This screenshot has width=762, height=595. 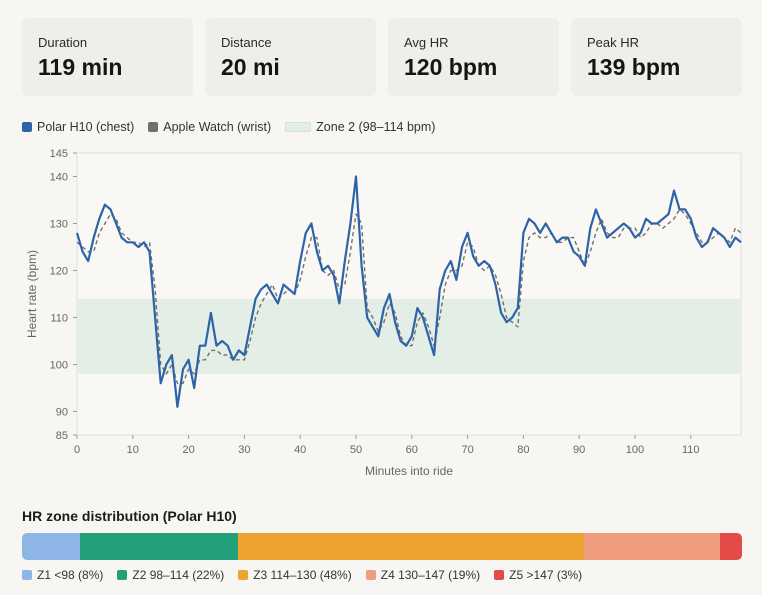 What do you see at coordinates (546, 575) in the screenshot?
I see `zone-legend-label: Z5 >147 (3%)` at bounding box center [546, 575].